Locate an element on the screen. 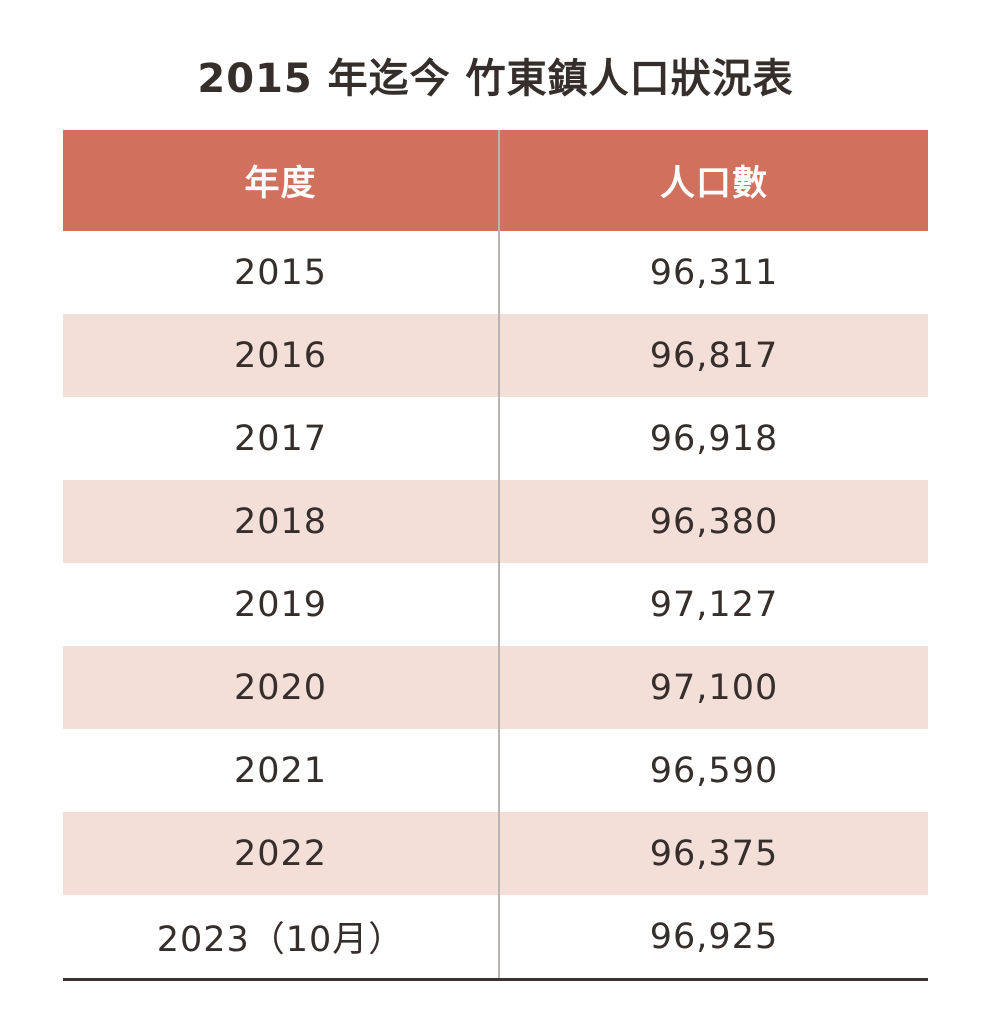 Image resolution: width=991 pixels, height=1024 pixels. table-row: 2016 96,817 is located at coordinates (495, 355).